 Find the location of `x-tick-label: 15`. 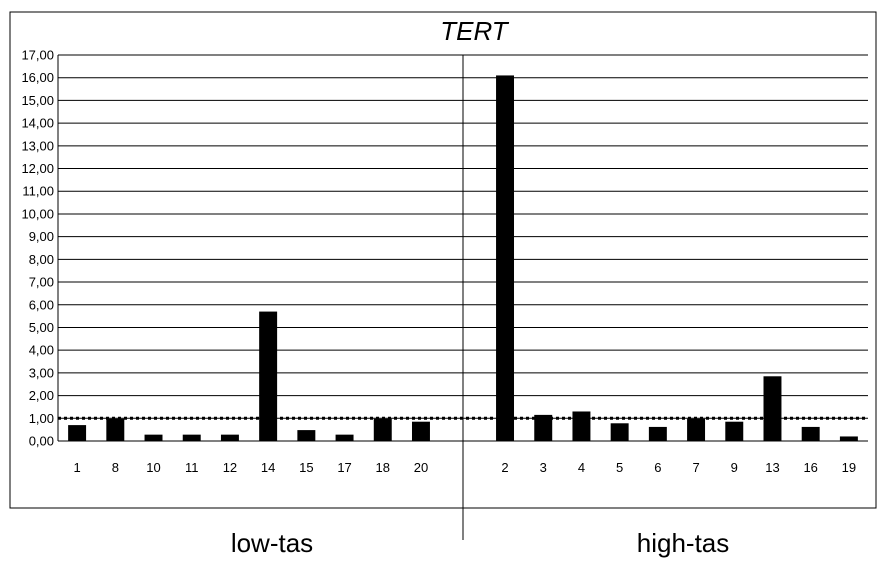

x-tick-label: 15 is located at coordinates (306, 467).